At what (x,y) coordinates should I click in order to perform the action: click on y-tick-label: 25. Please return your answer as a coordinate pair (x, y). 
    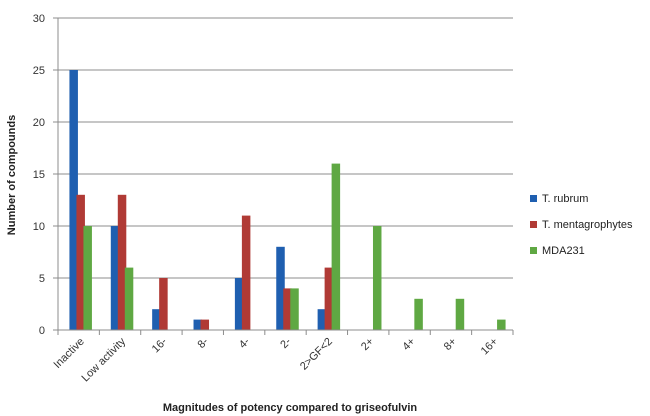
    Looking at the image, I should click on (39, 71).